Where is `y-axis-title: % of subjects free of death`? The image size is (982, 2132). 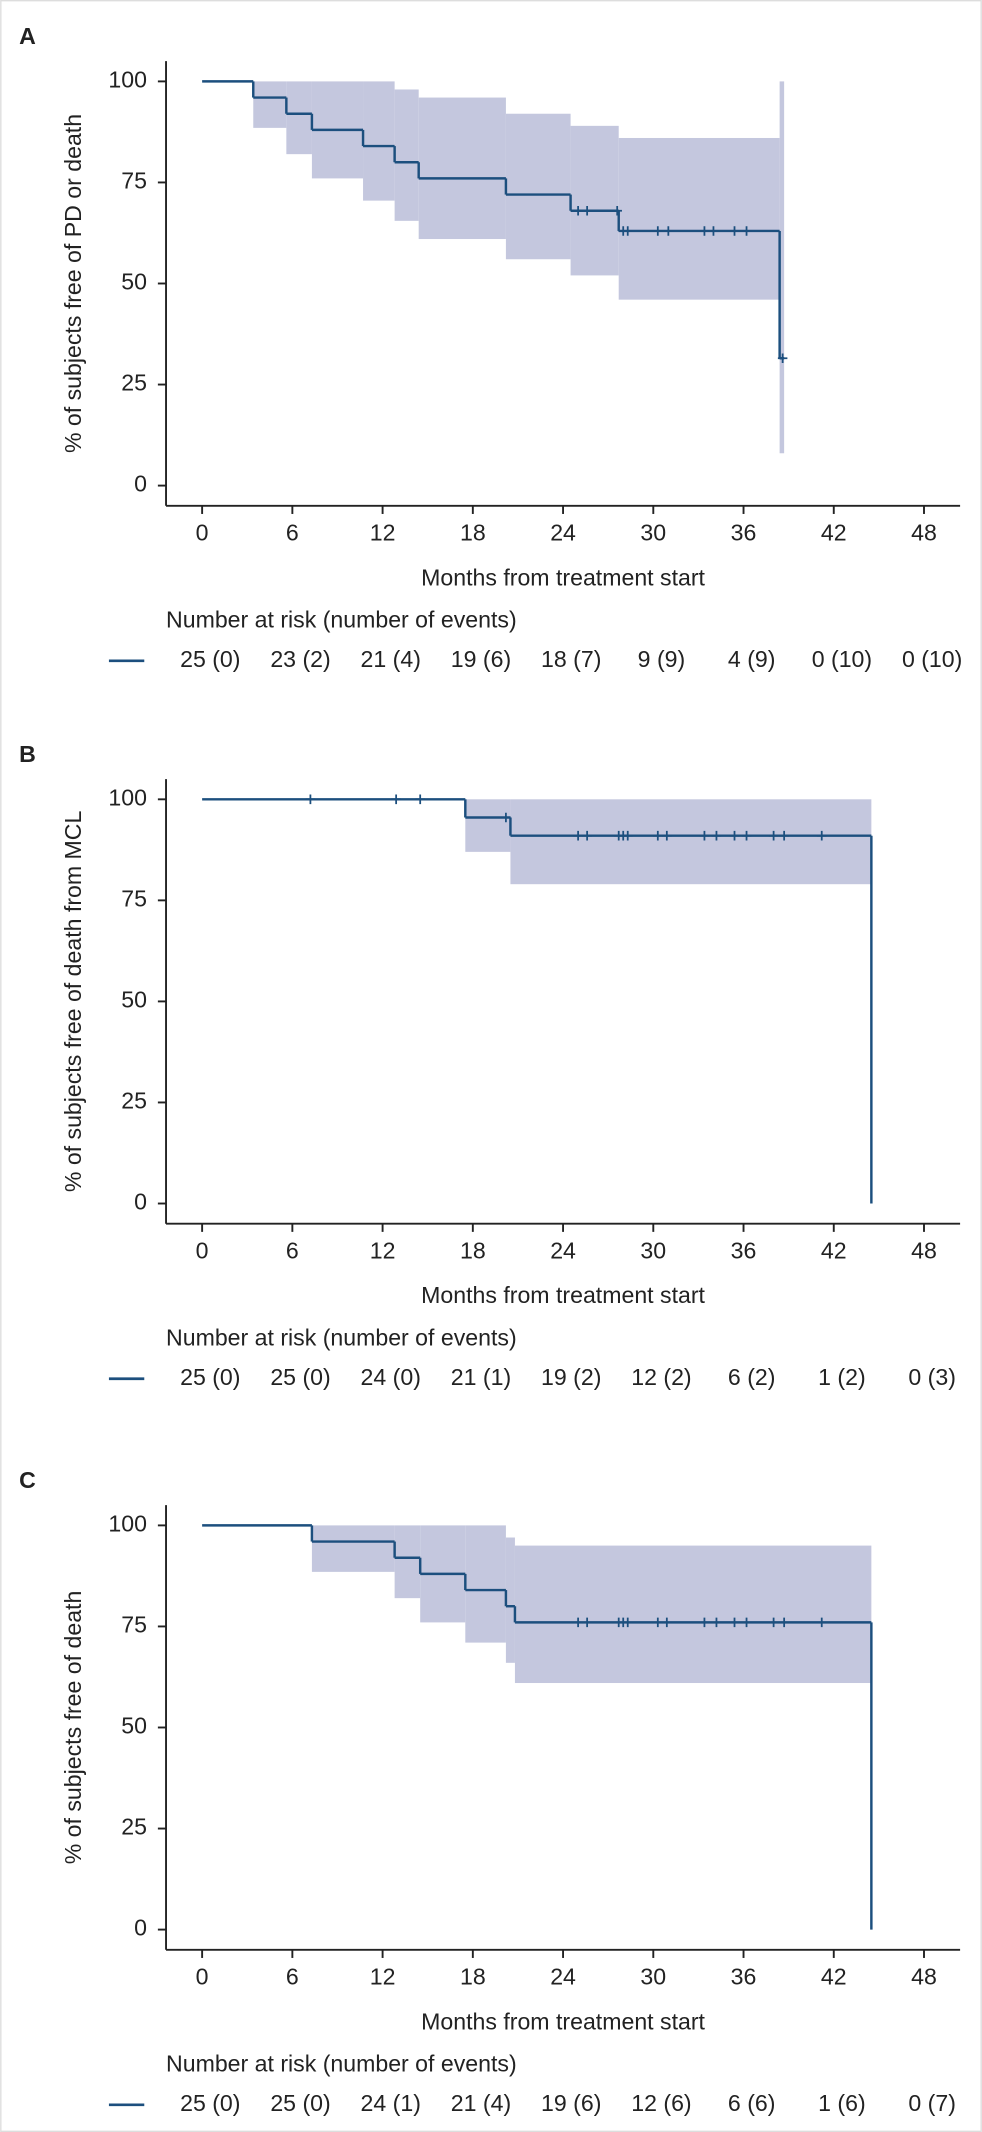
y-axis-title: % of subjects free of death is located at coordinates (73, 1728).